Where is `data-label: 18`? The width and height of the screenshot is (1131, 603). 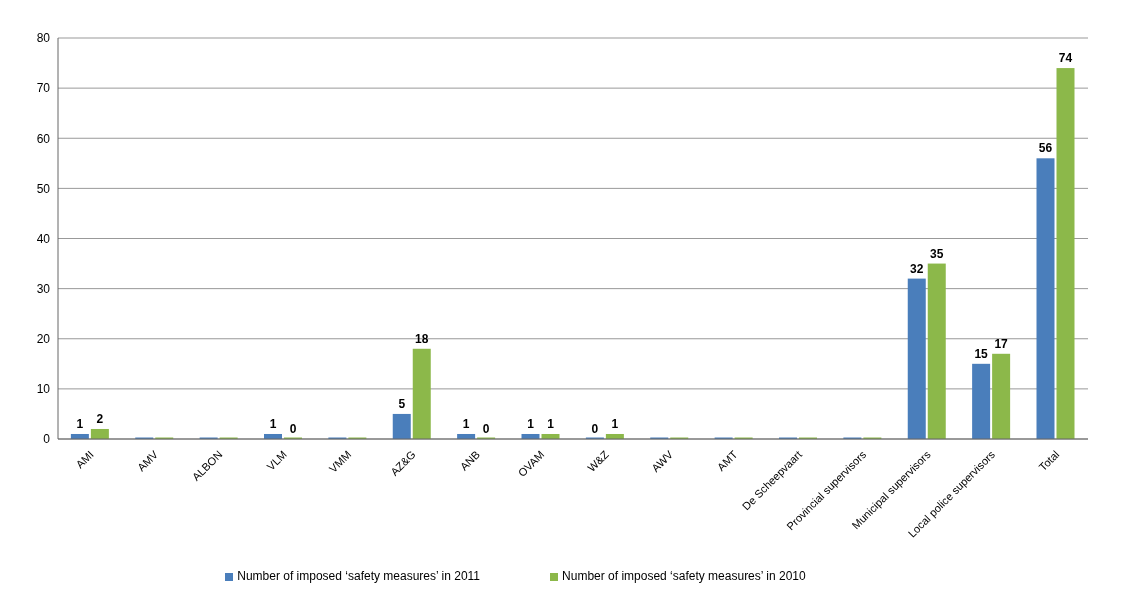
data-label: 18 is located at coordinates (422, 338).